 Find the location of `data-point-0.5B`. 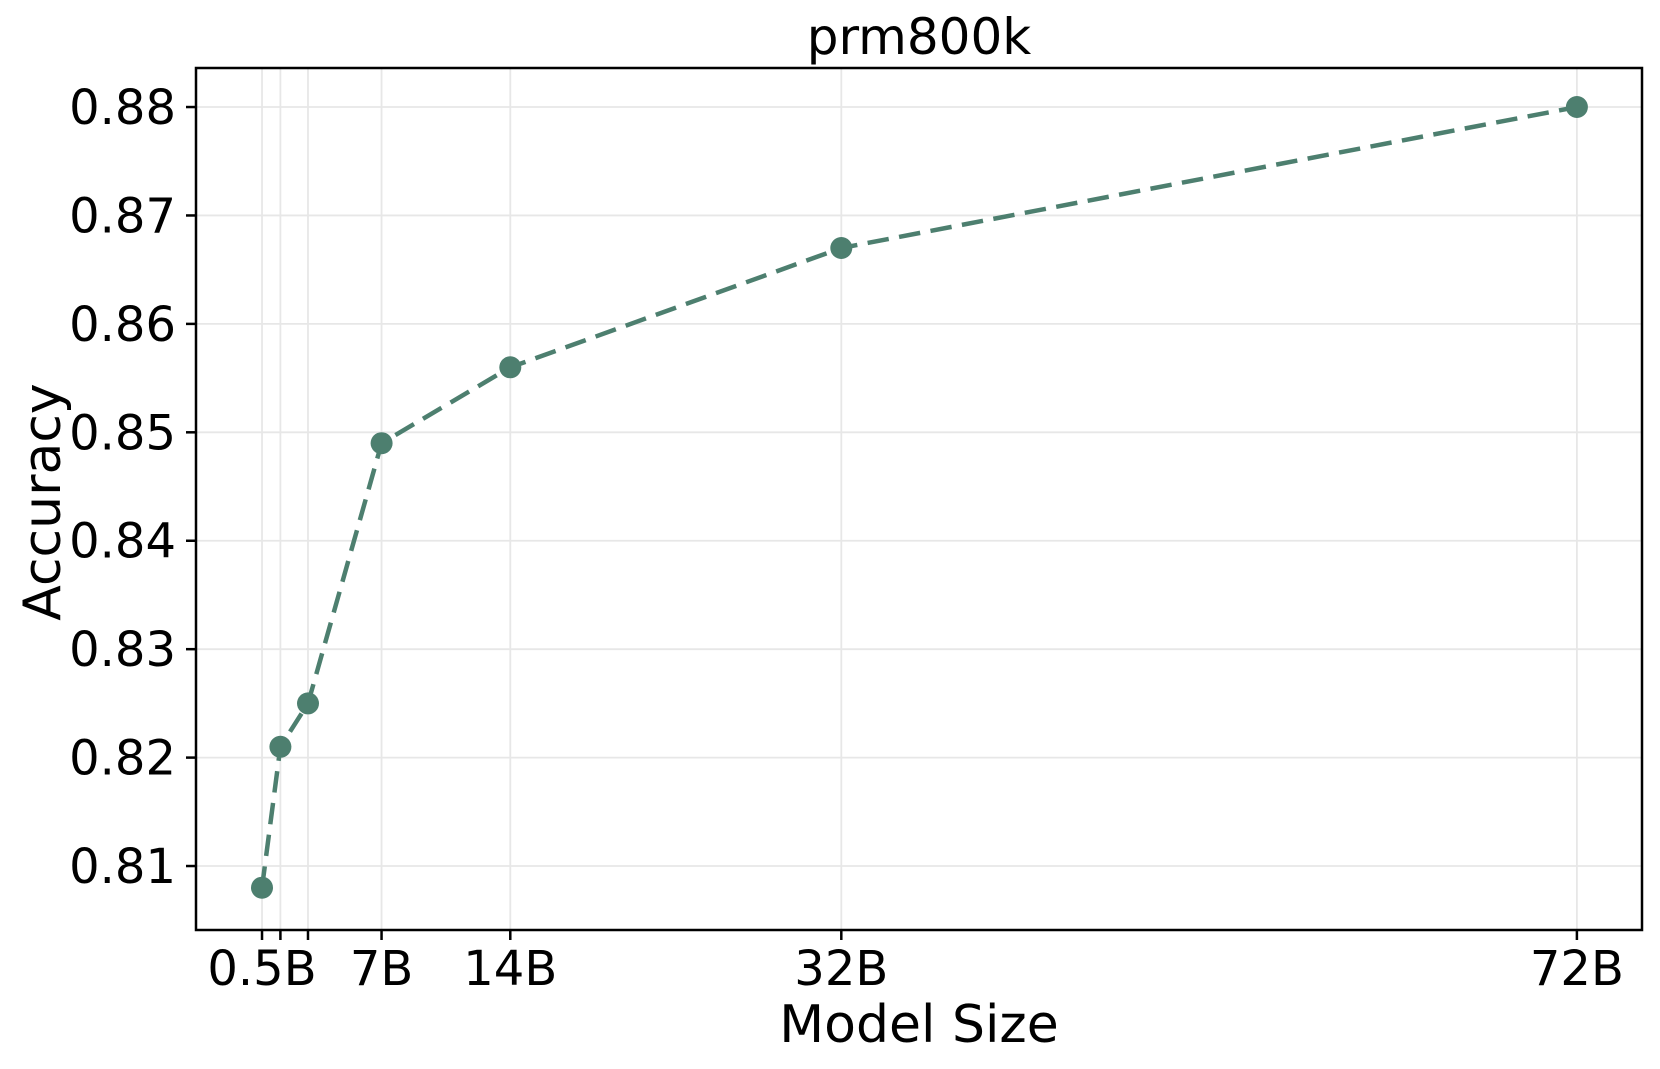

data-point-0.5B is located at coordinates (262, 887).